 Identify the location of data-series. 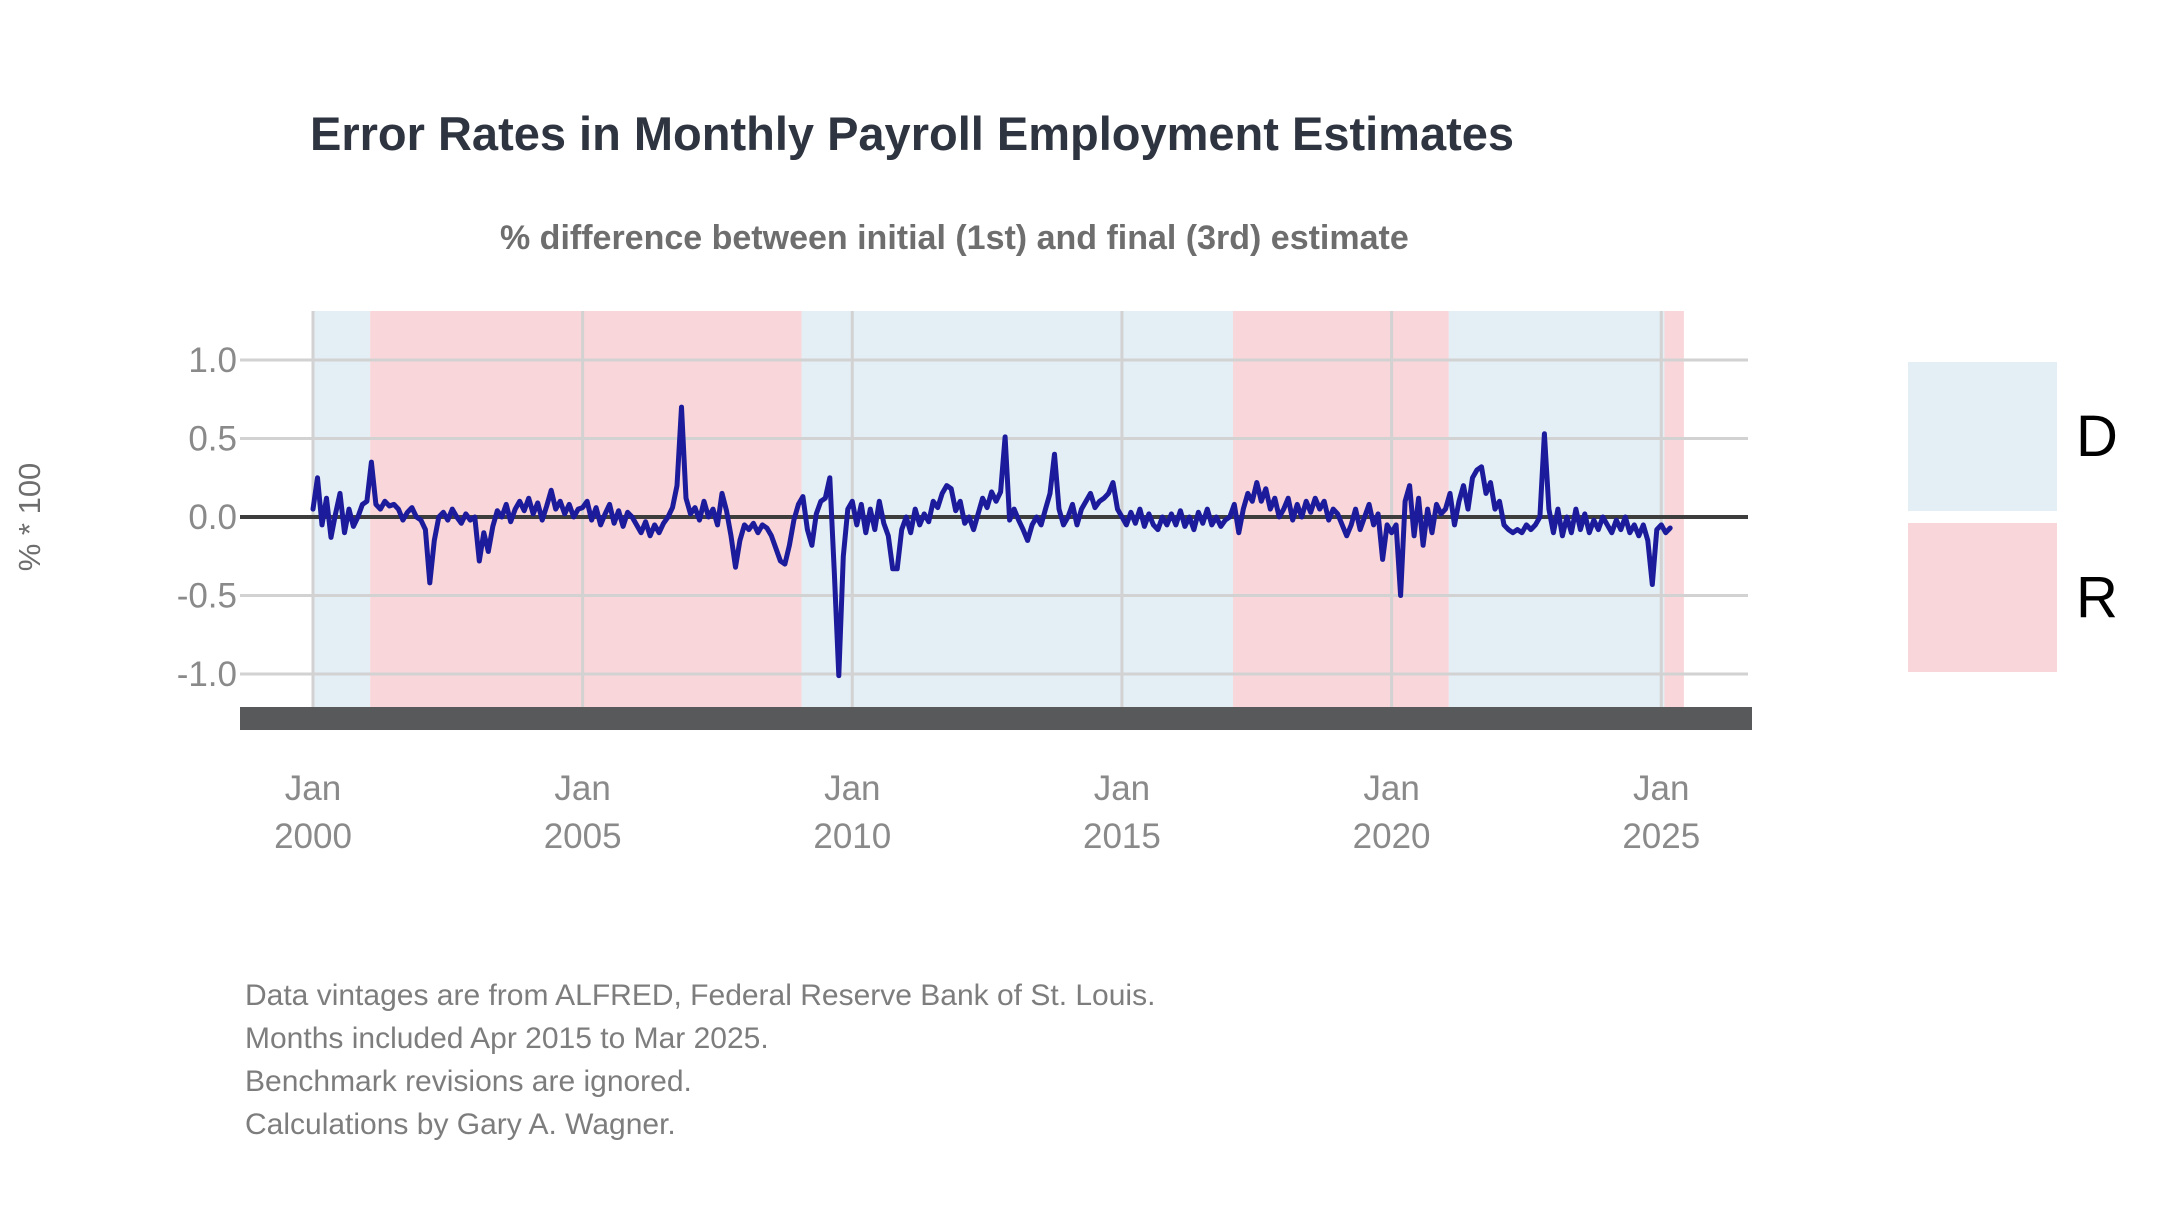
(991, 541).